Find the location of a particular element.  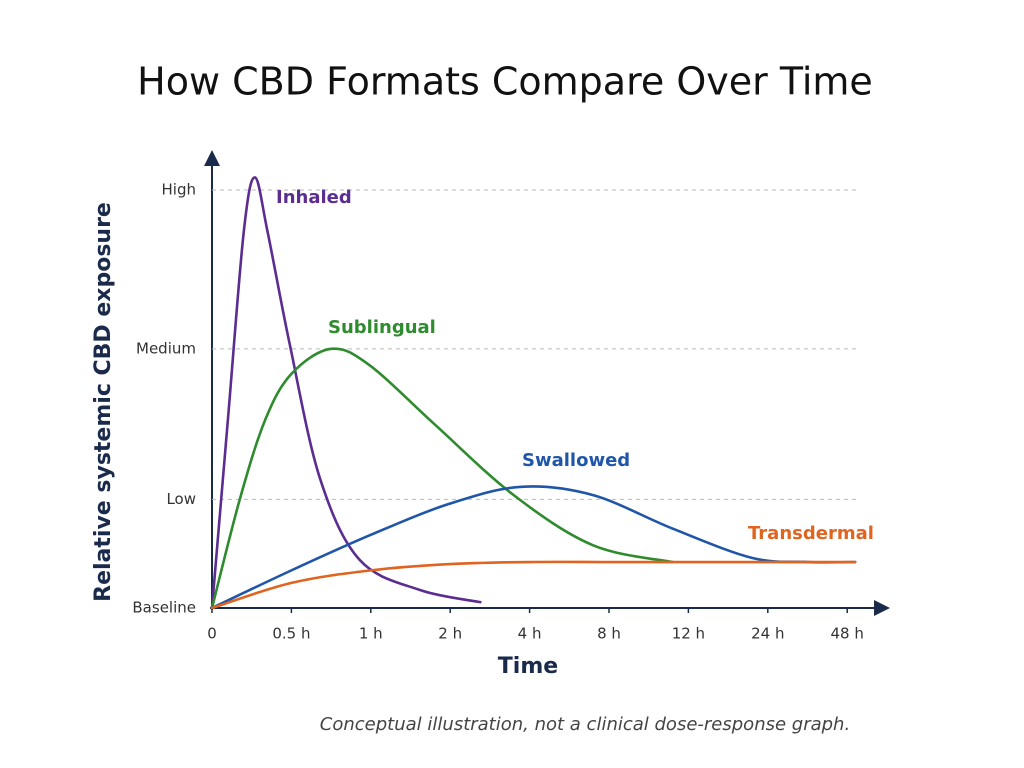

series-label: Swallowed is located at coordinates (576, 460).